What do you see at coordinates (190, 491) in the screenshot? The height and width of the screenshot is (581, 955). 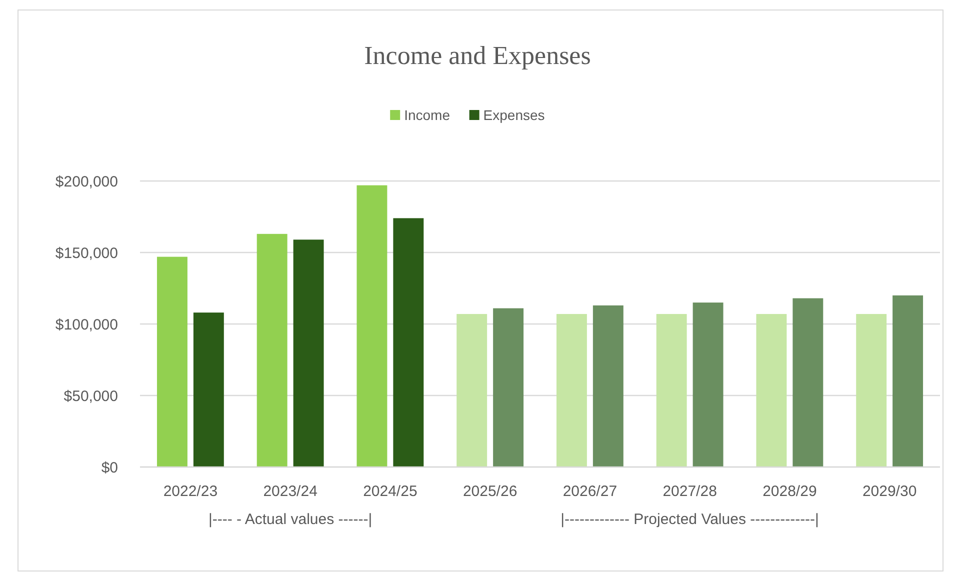 I see `x-tick-label: 2022/23` at bounding box center [190, 491].